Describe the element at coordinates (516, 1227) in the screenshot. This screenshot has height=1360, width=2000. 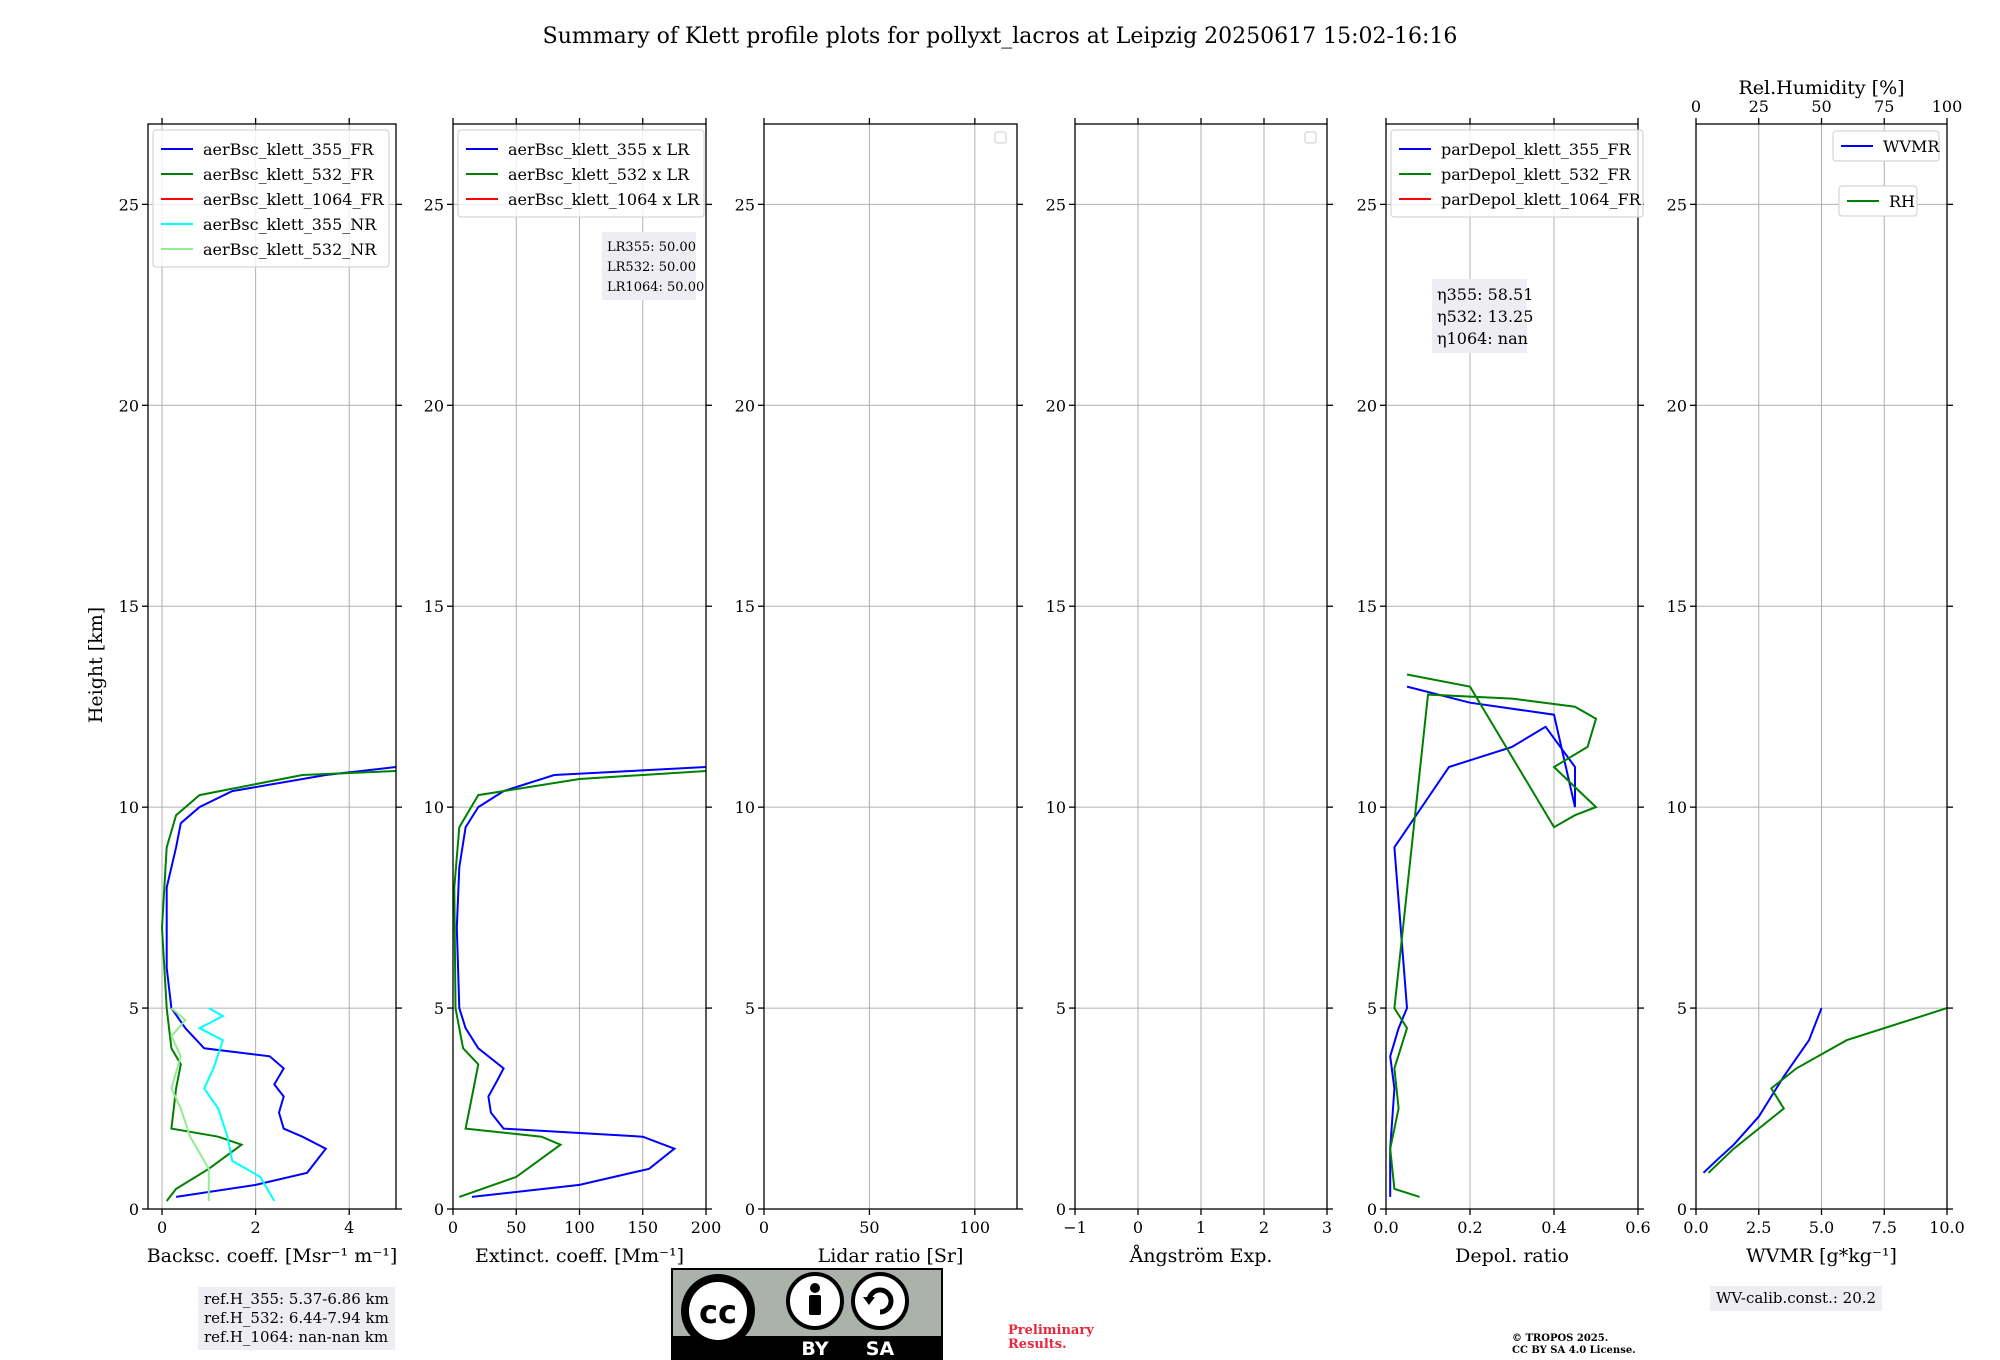
I see `x-tick-label: 50` at that location.